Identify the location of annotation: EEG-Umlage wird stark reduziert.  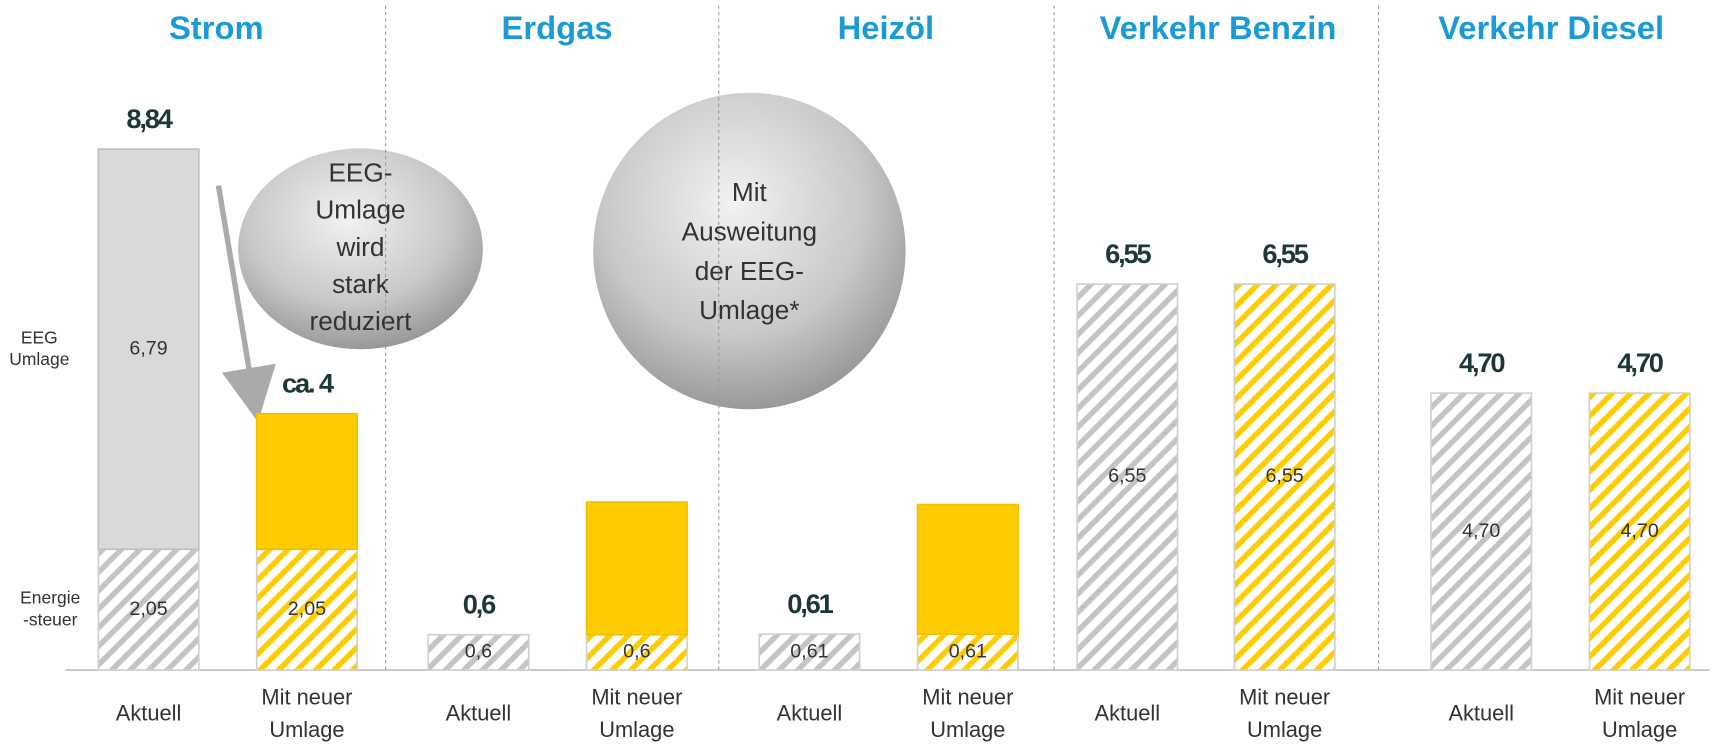
(361, 247).